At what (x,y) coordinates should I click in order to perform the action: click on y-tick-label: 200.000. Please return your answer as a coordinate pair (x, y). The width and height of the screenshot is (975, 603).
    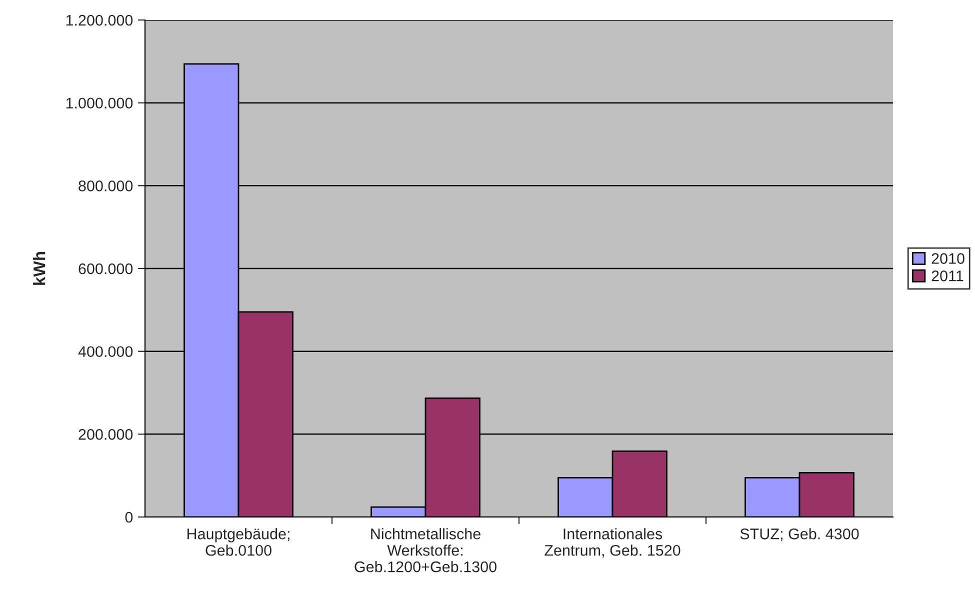
    Looking at the image, I should click on (105, 434).